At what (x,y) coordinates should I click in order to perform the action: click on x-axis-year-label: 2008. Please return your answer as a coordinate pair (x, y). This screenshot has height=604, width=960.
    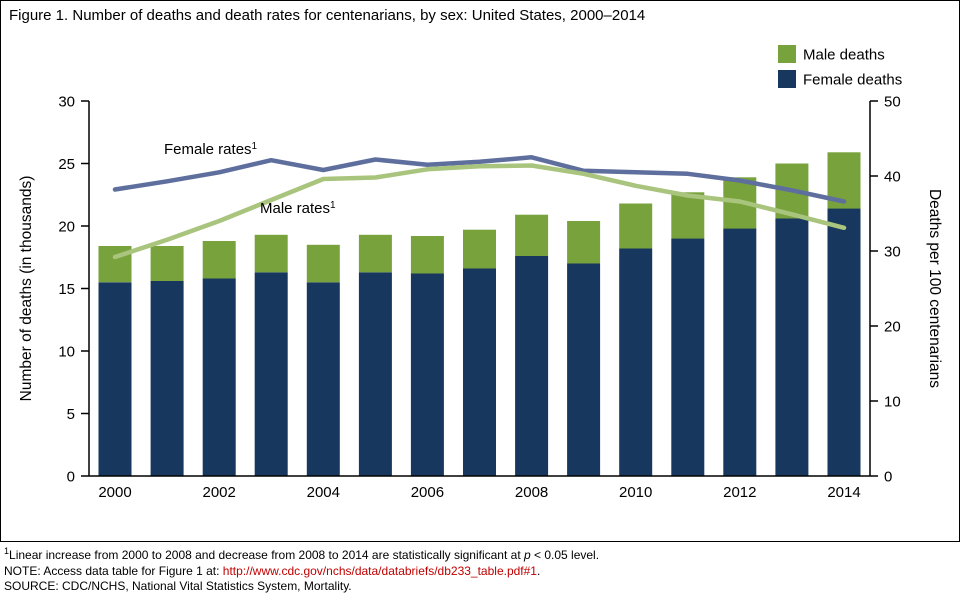
    Looking at the image, I should click on (531, 492).